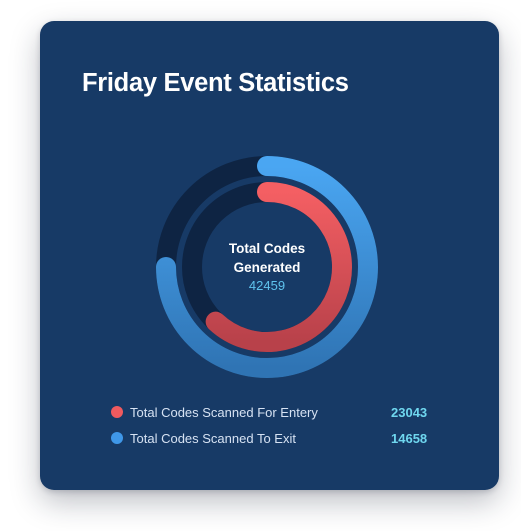  I want to click on legend-item-entry: Total Codes Scanned For Entery 23043, so click(275, 412).